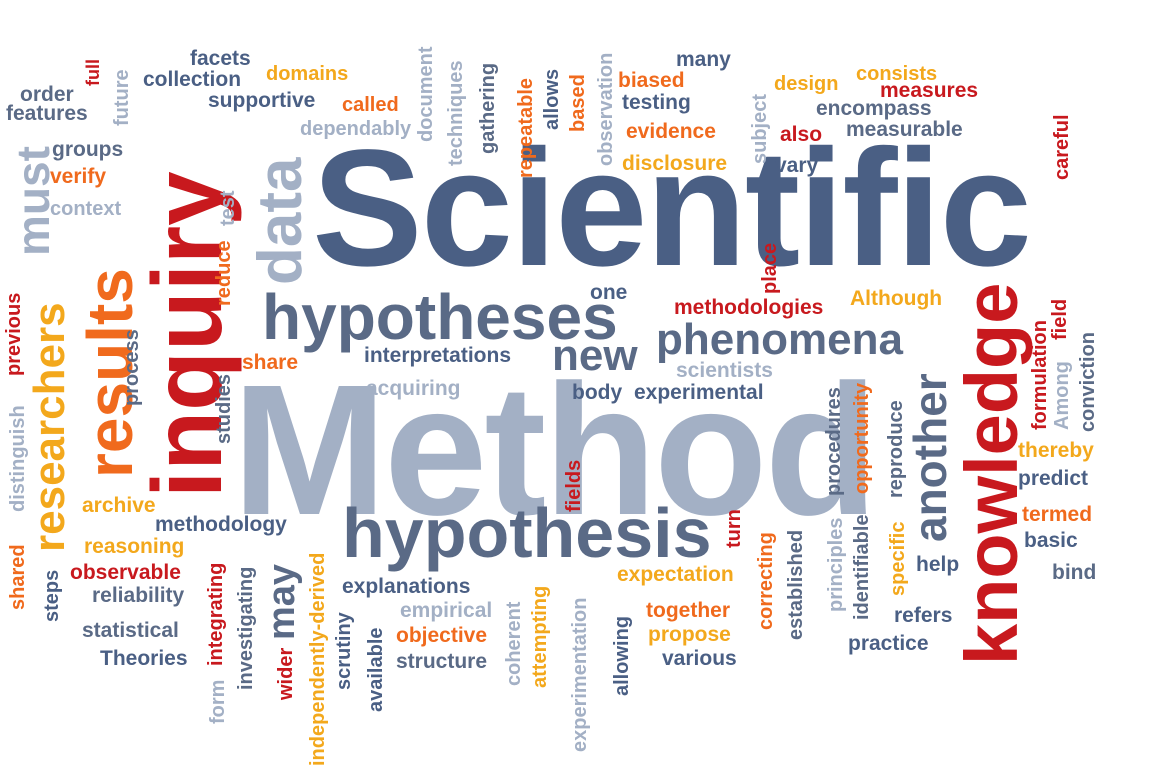 The width and height of the screenshot is (1166, 768). What do you see at coordinates (580, 674) in the screenshot?
I see `word-experimentation: experimentation` at bounding box center [580, 674].